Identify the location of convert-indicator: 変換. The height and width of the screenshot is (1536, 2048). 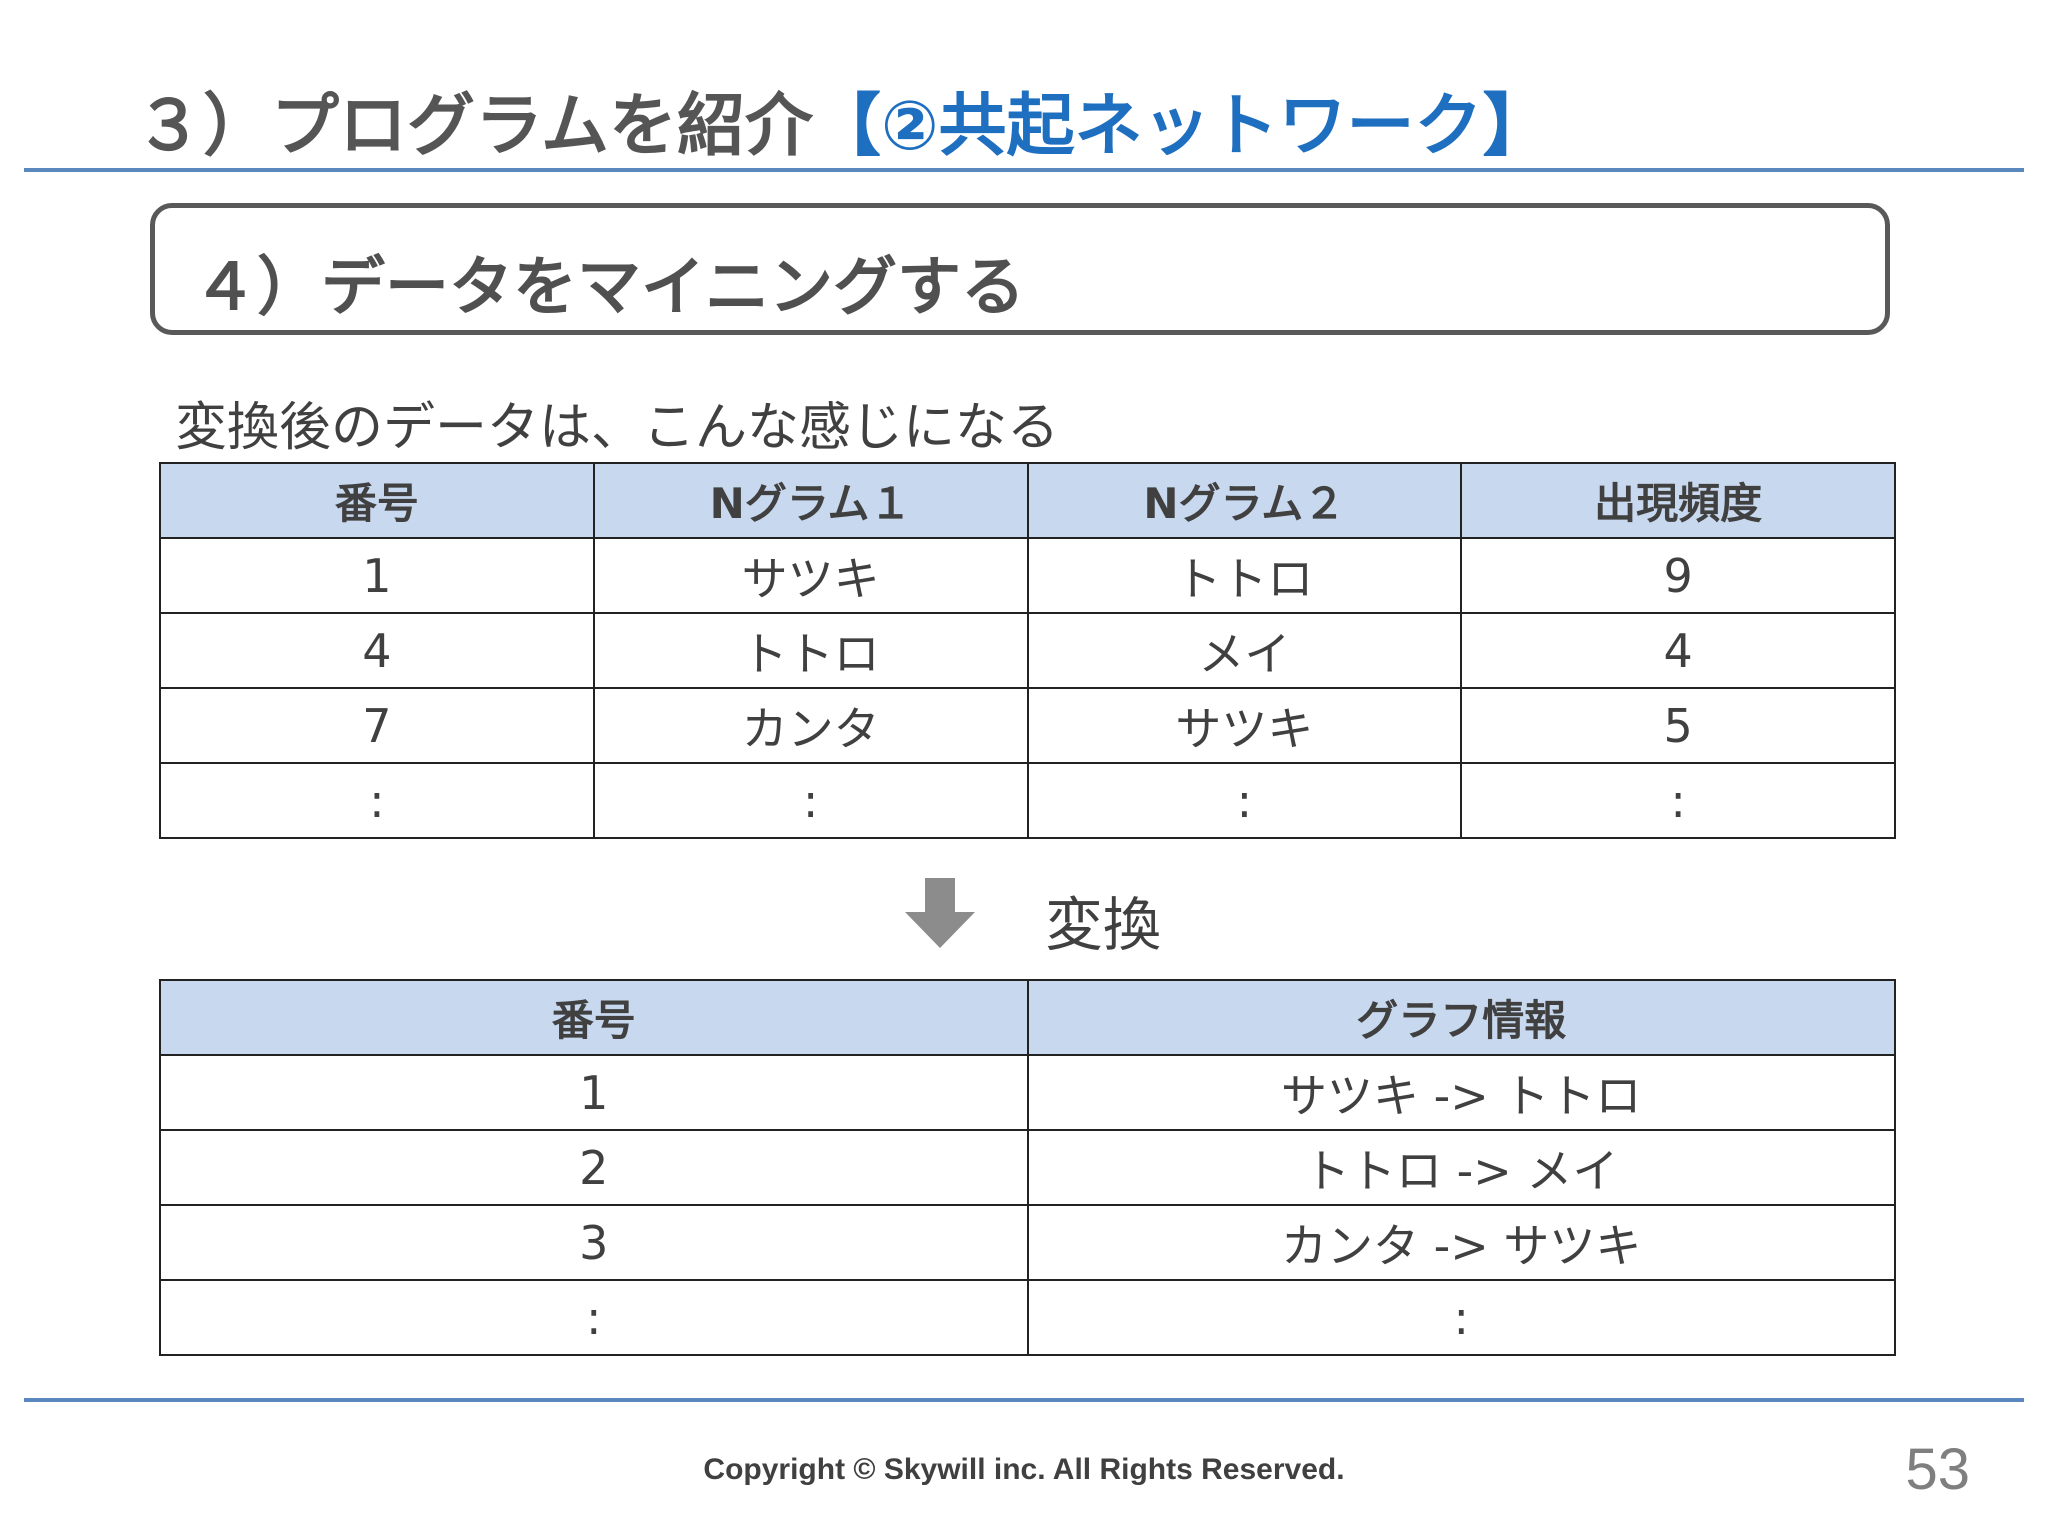
(1065, 918).